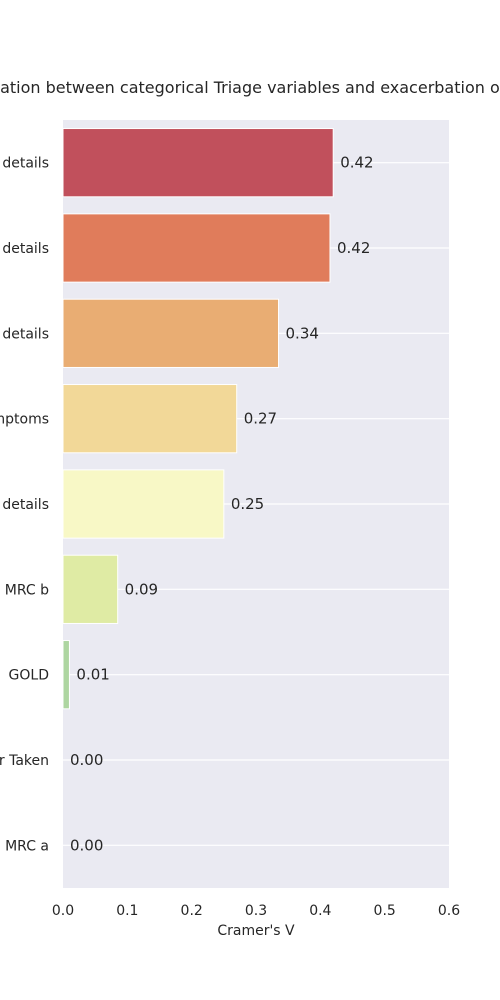  Describe the element at coordinates (24, 761) in the screenshot. I see `y-tick-label: r Taken` at that location.